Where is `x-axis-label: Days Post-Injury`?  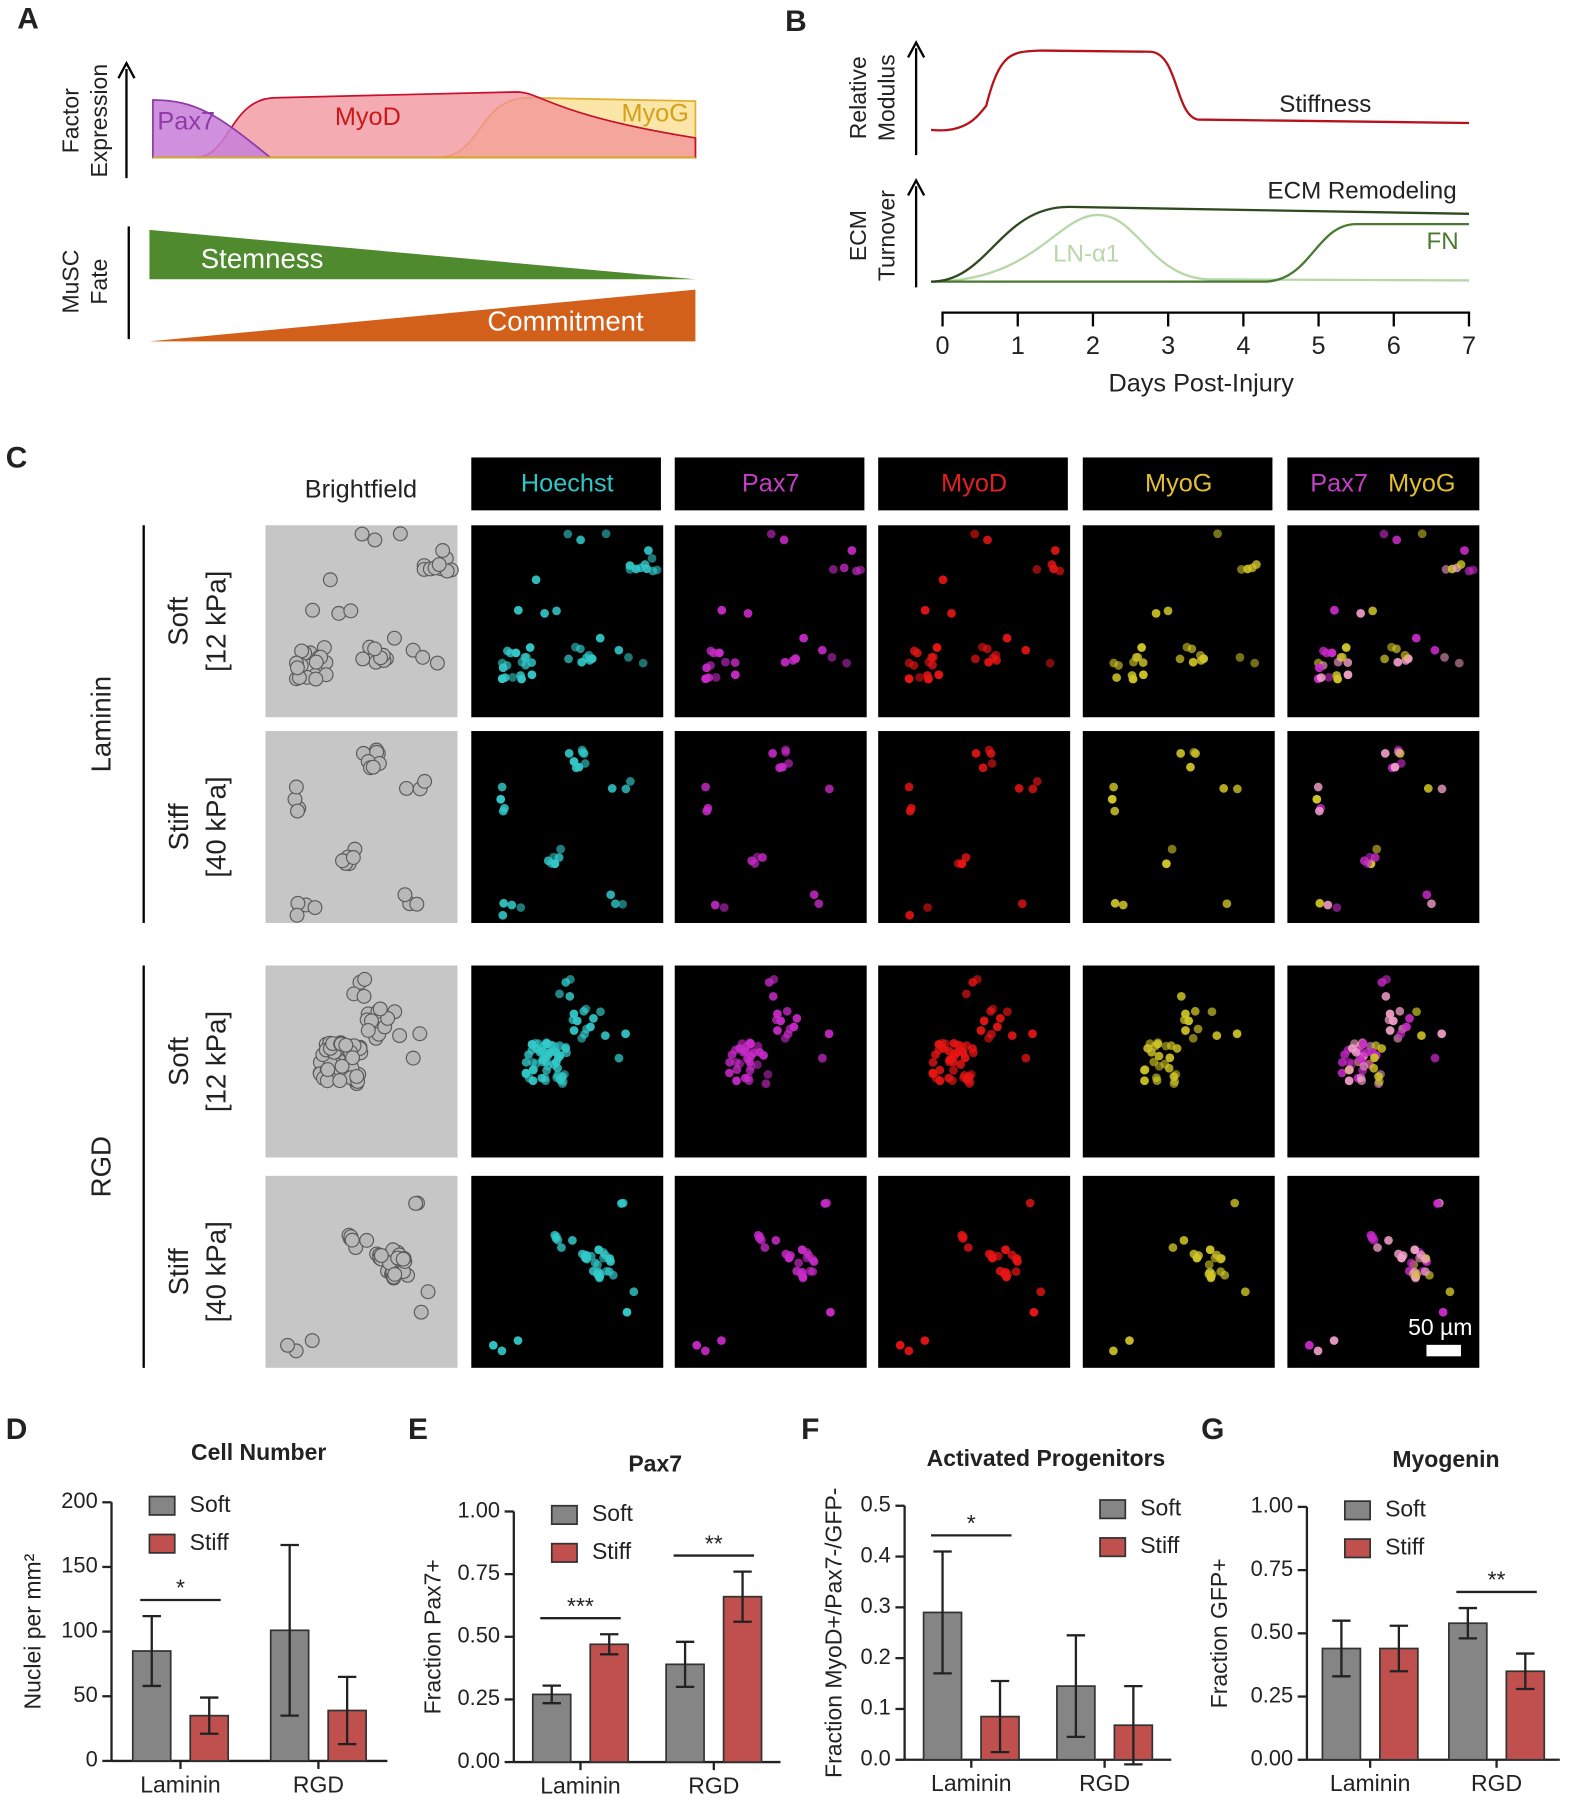
x-axis-label: Days Post-Injury is located at coordinates (1202, 384).